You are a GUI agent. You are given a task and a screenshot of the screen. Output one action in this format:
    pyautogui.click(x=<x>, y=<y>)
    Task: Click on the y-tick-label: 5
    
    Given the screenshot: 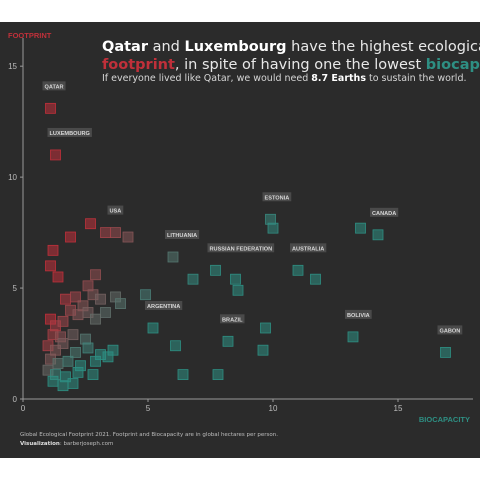 What is the action you would take?
    pyautogui.click(x=15, y=288)
    